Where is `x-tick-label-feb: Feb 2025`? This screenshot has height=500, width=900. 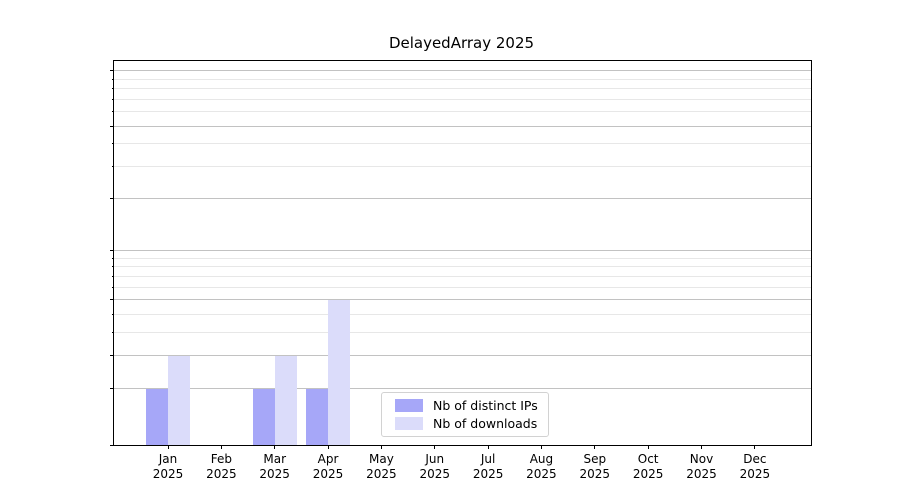
x-tick-label-feb: Feb 2025 is located at coordinates (221, 466).